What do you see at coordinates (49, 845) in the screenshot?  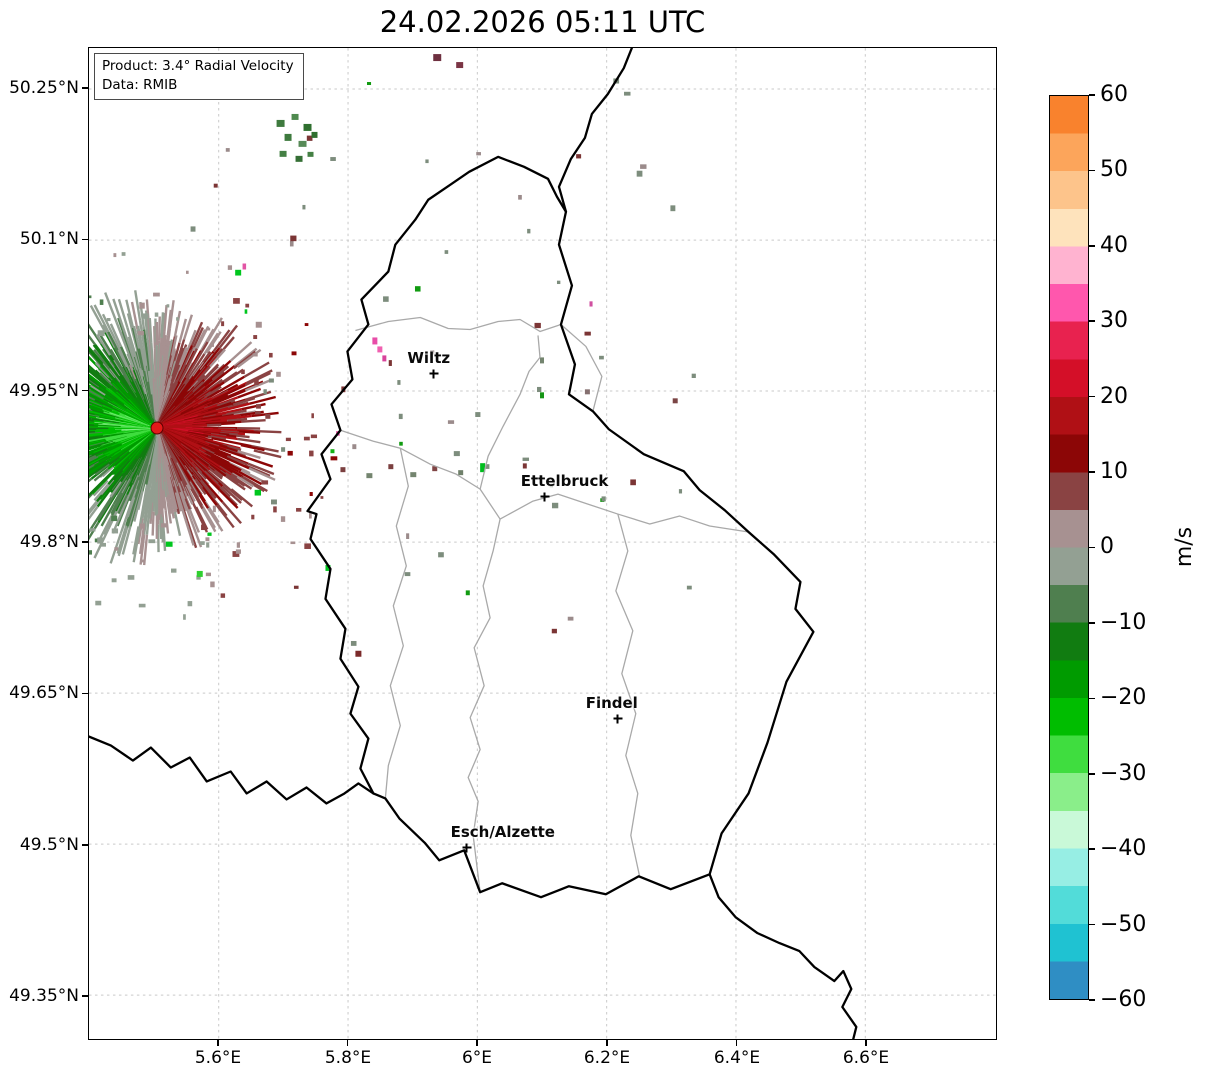 I see `y-tick-label: 49.5°N` at bounding box center [49, 845].